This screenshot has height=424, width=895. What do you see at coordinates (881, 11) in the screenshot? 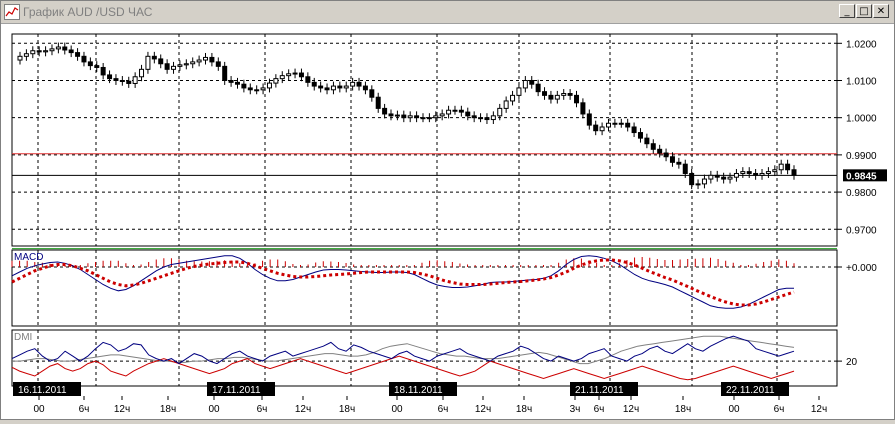
I see `close-button: ✕` at bounding box center [881, 11].